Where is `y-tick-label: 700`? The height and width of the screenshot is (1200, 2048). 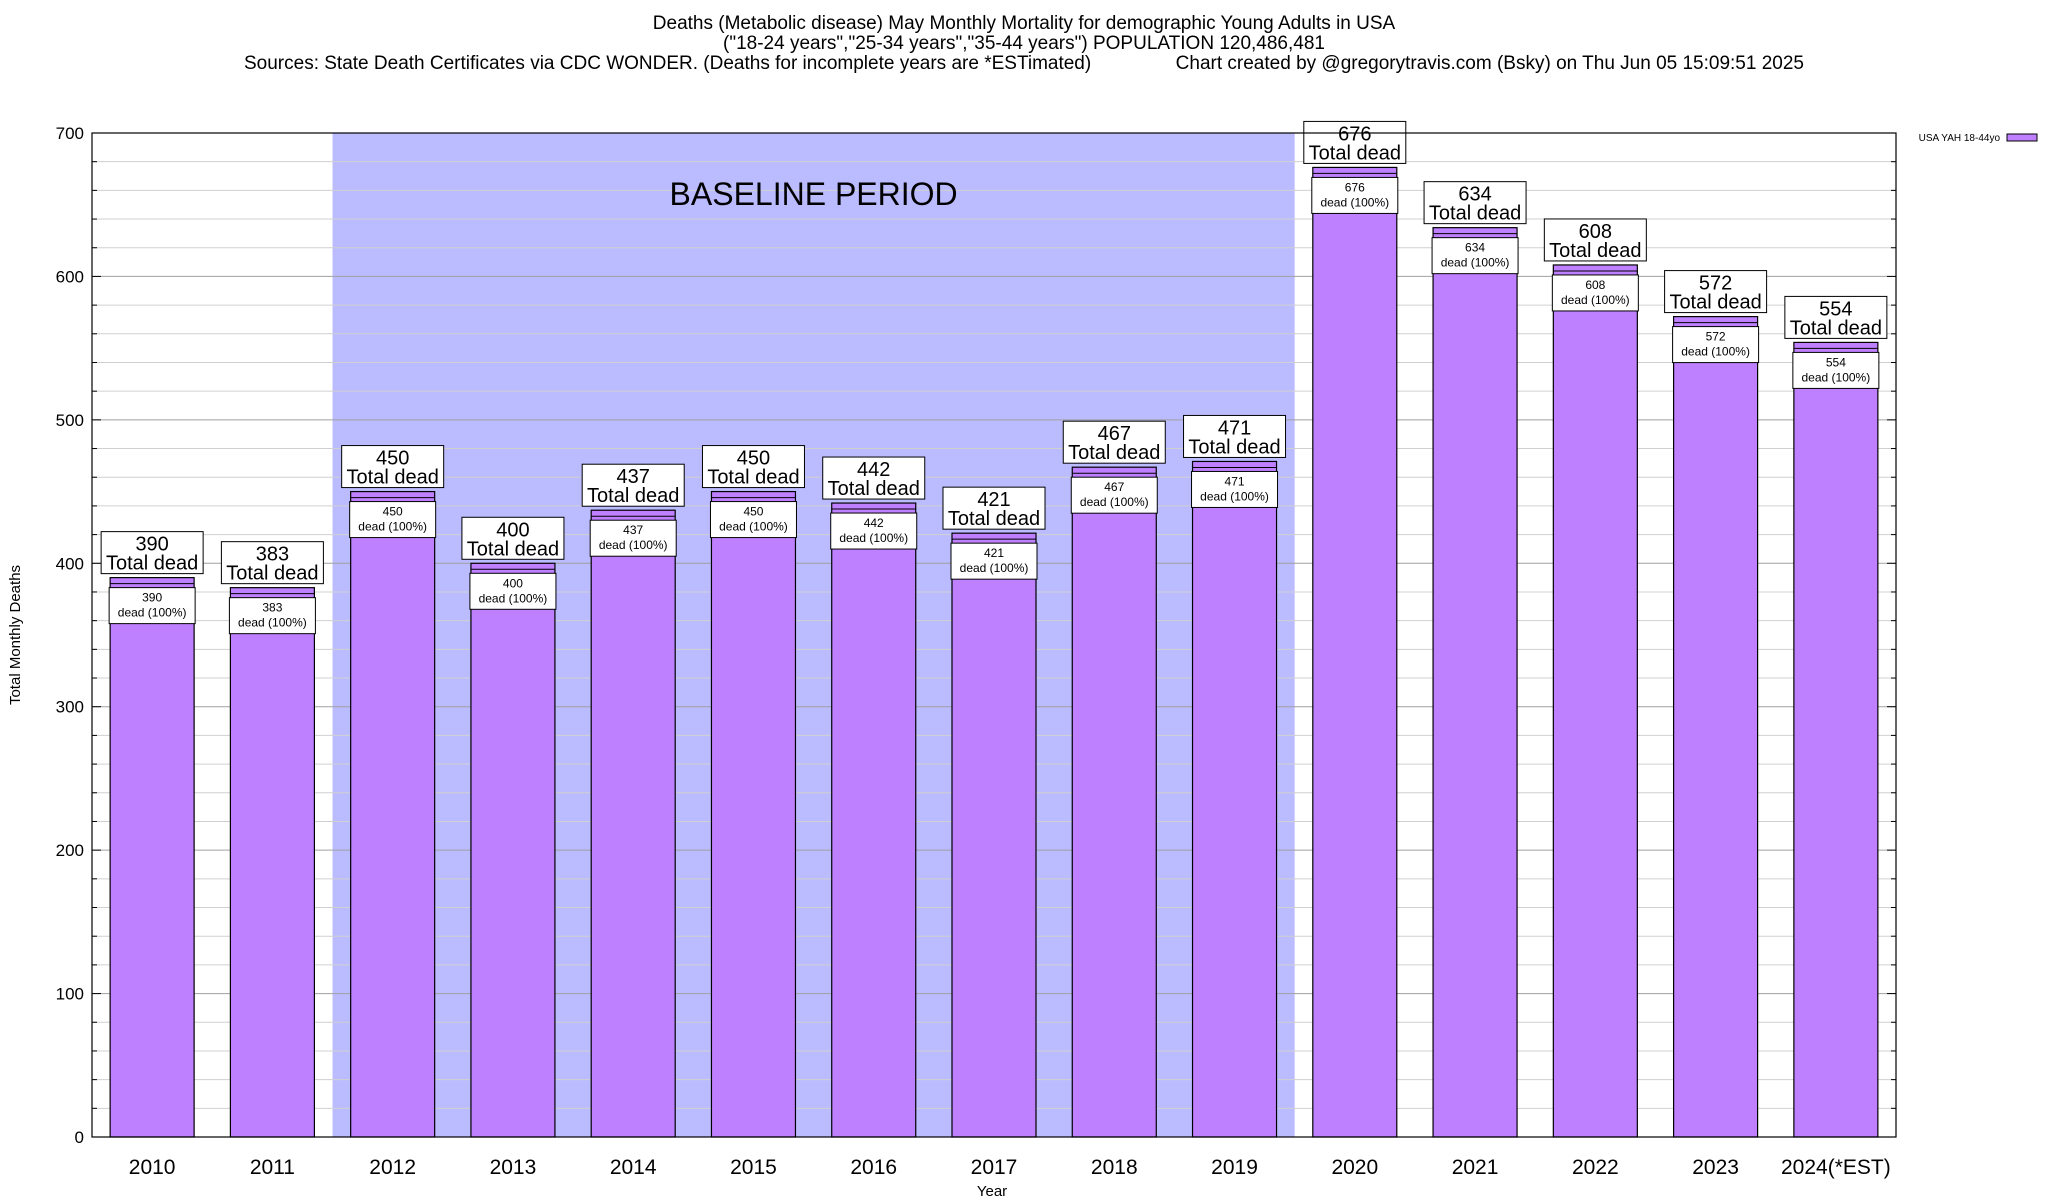 y-tick-label: 700 is located at coordinates (70, 133).